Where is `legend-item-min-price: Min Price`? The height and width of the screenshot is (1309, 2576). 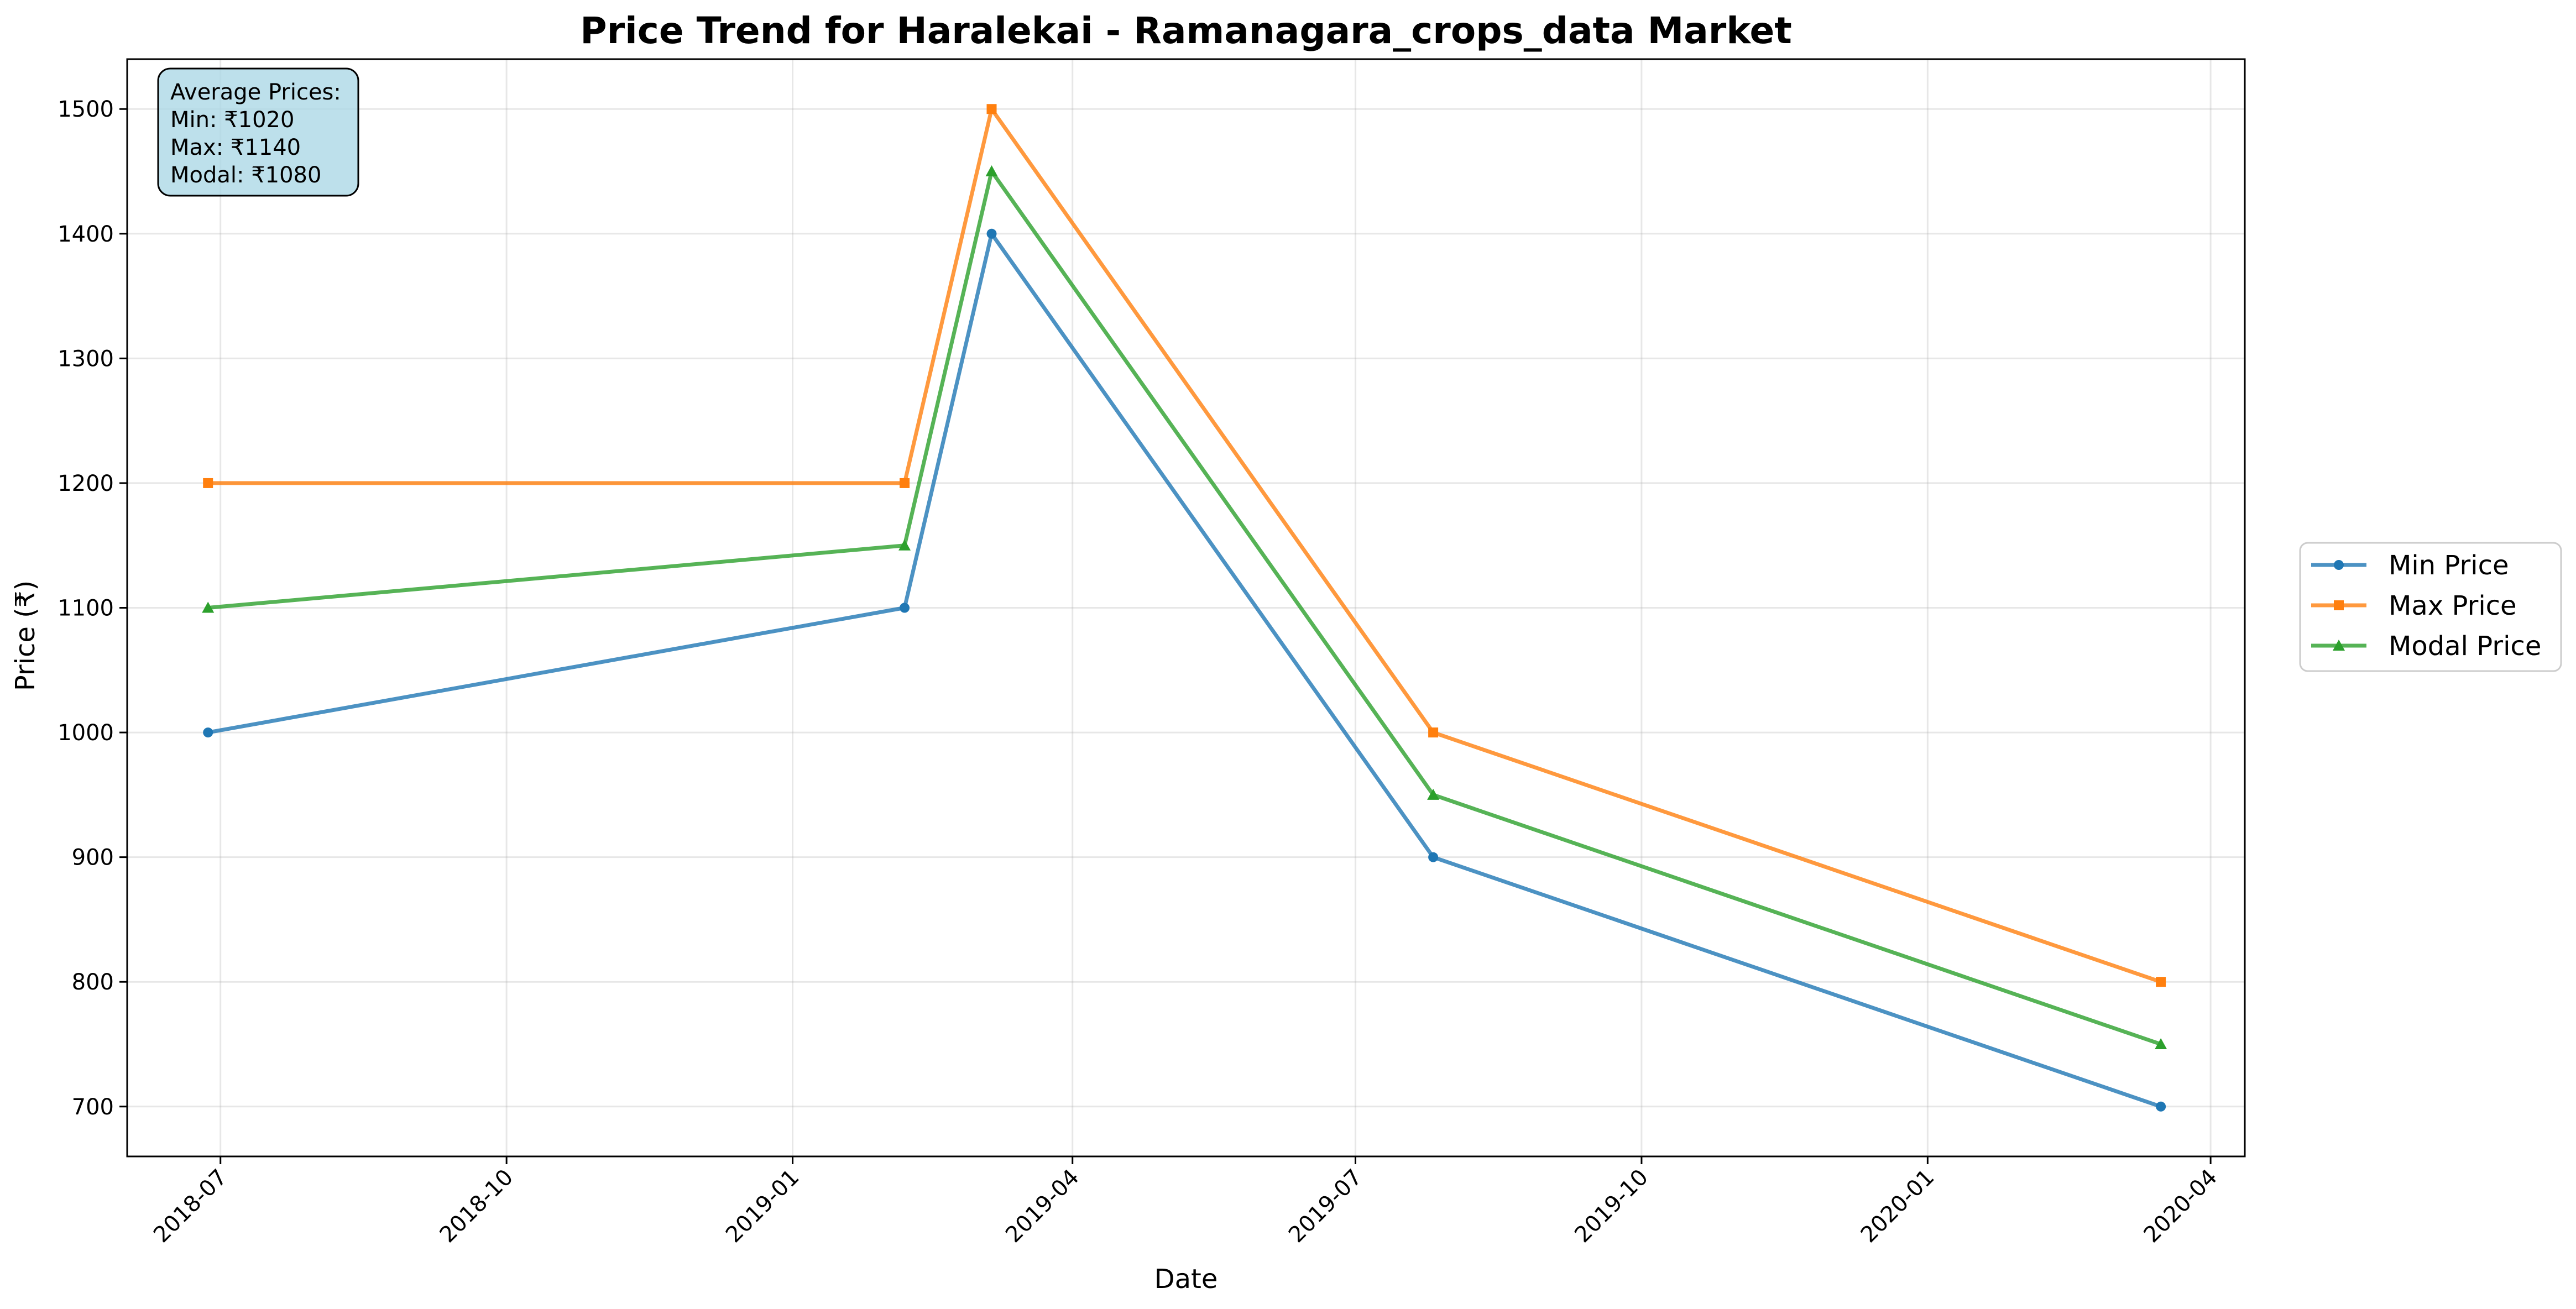
legend-item-min-price: Min Price is located at coordinates (2410, 565).